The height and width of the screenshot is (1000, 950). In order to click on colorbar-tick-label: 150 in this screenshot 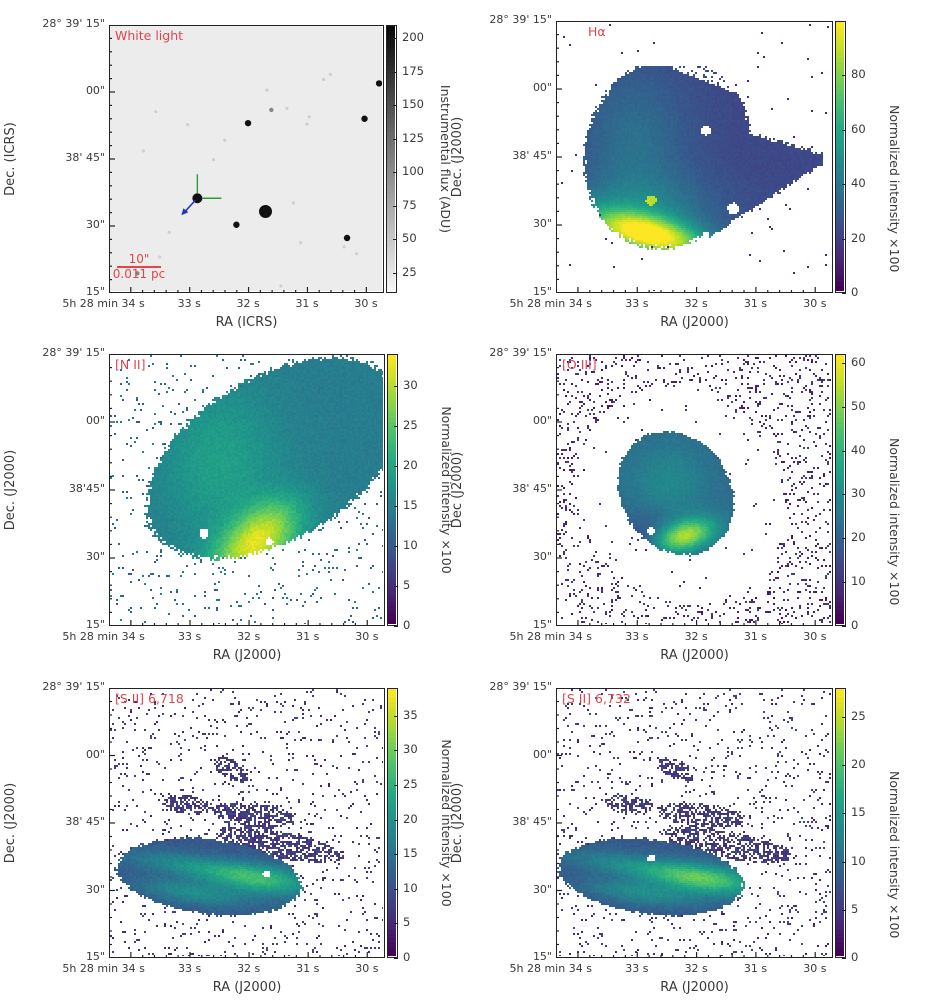, I will do `click(413, 104)`.